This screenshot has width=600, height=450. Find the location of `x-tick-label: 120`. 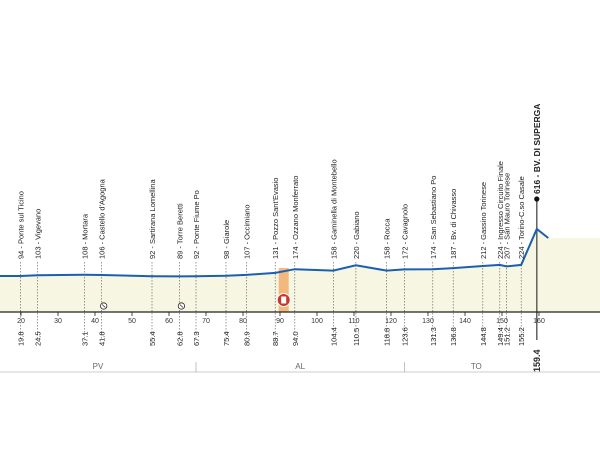

x-tick-label: 120 is located at coordinates (391, 321).